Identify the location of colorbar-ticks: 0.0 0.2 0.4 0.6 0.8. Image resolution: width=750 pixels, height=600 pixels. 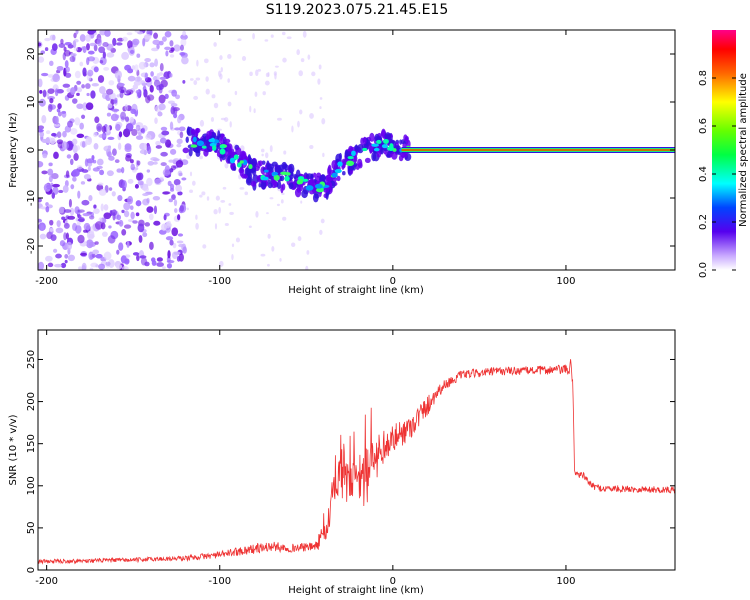
(717, 174).